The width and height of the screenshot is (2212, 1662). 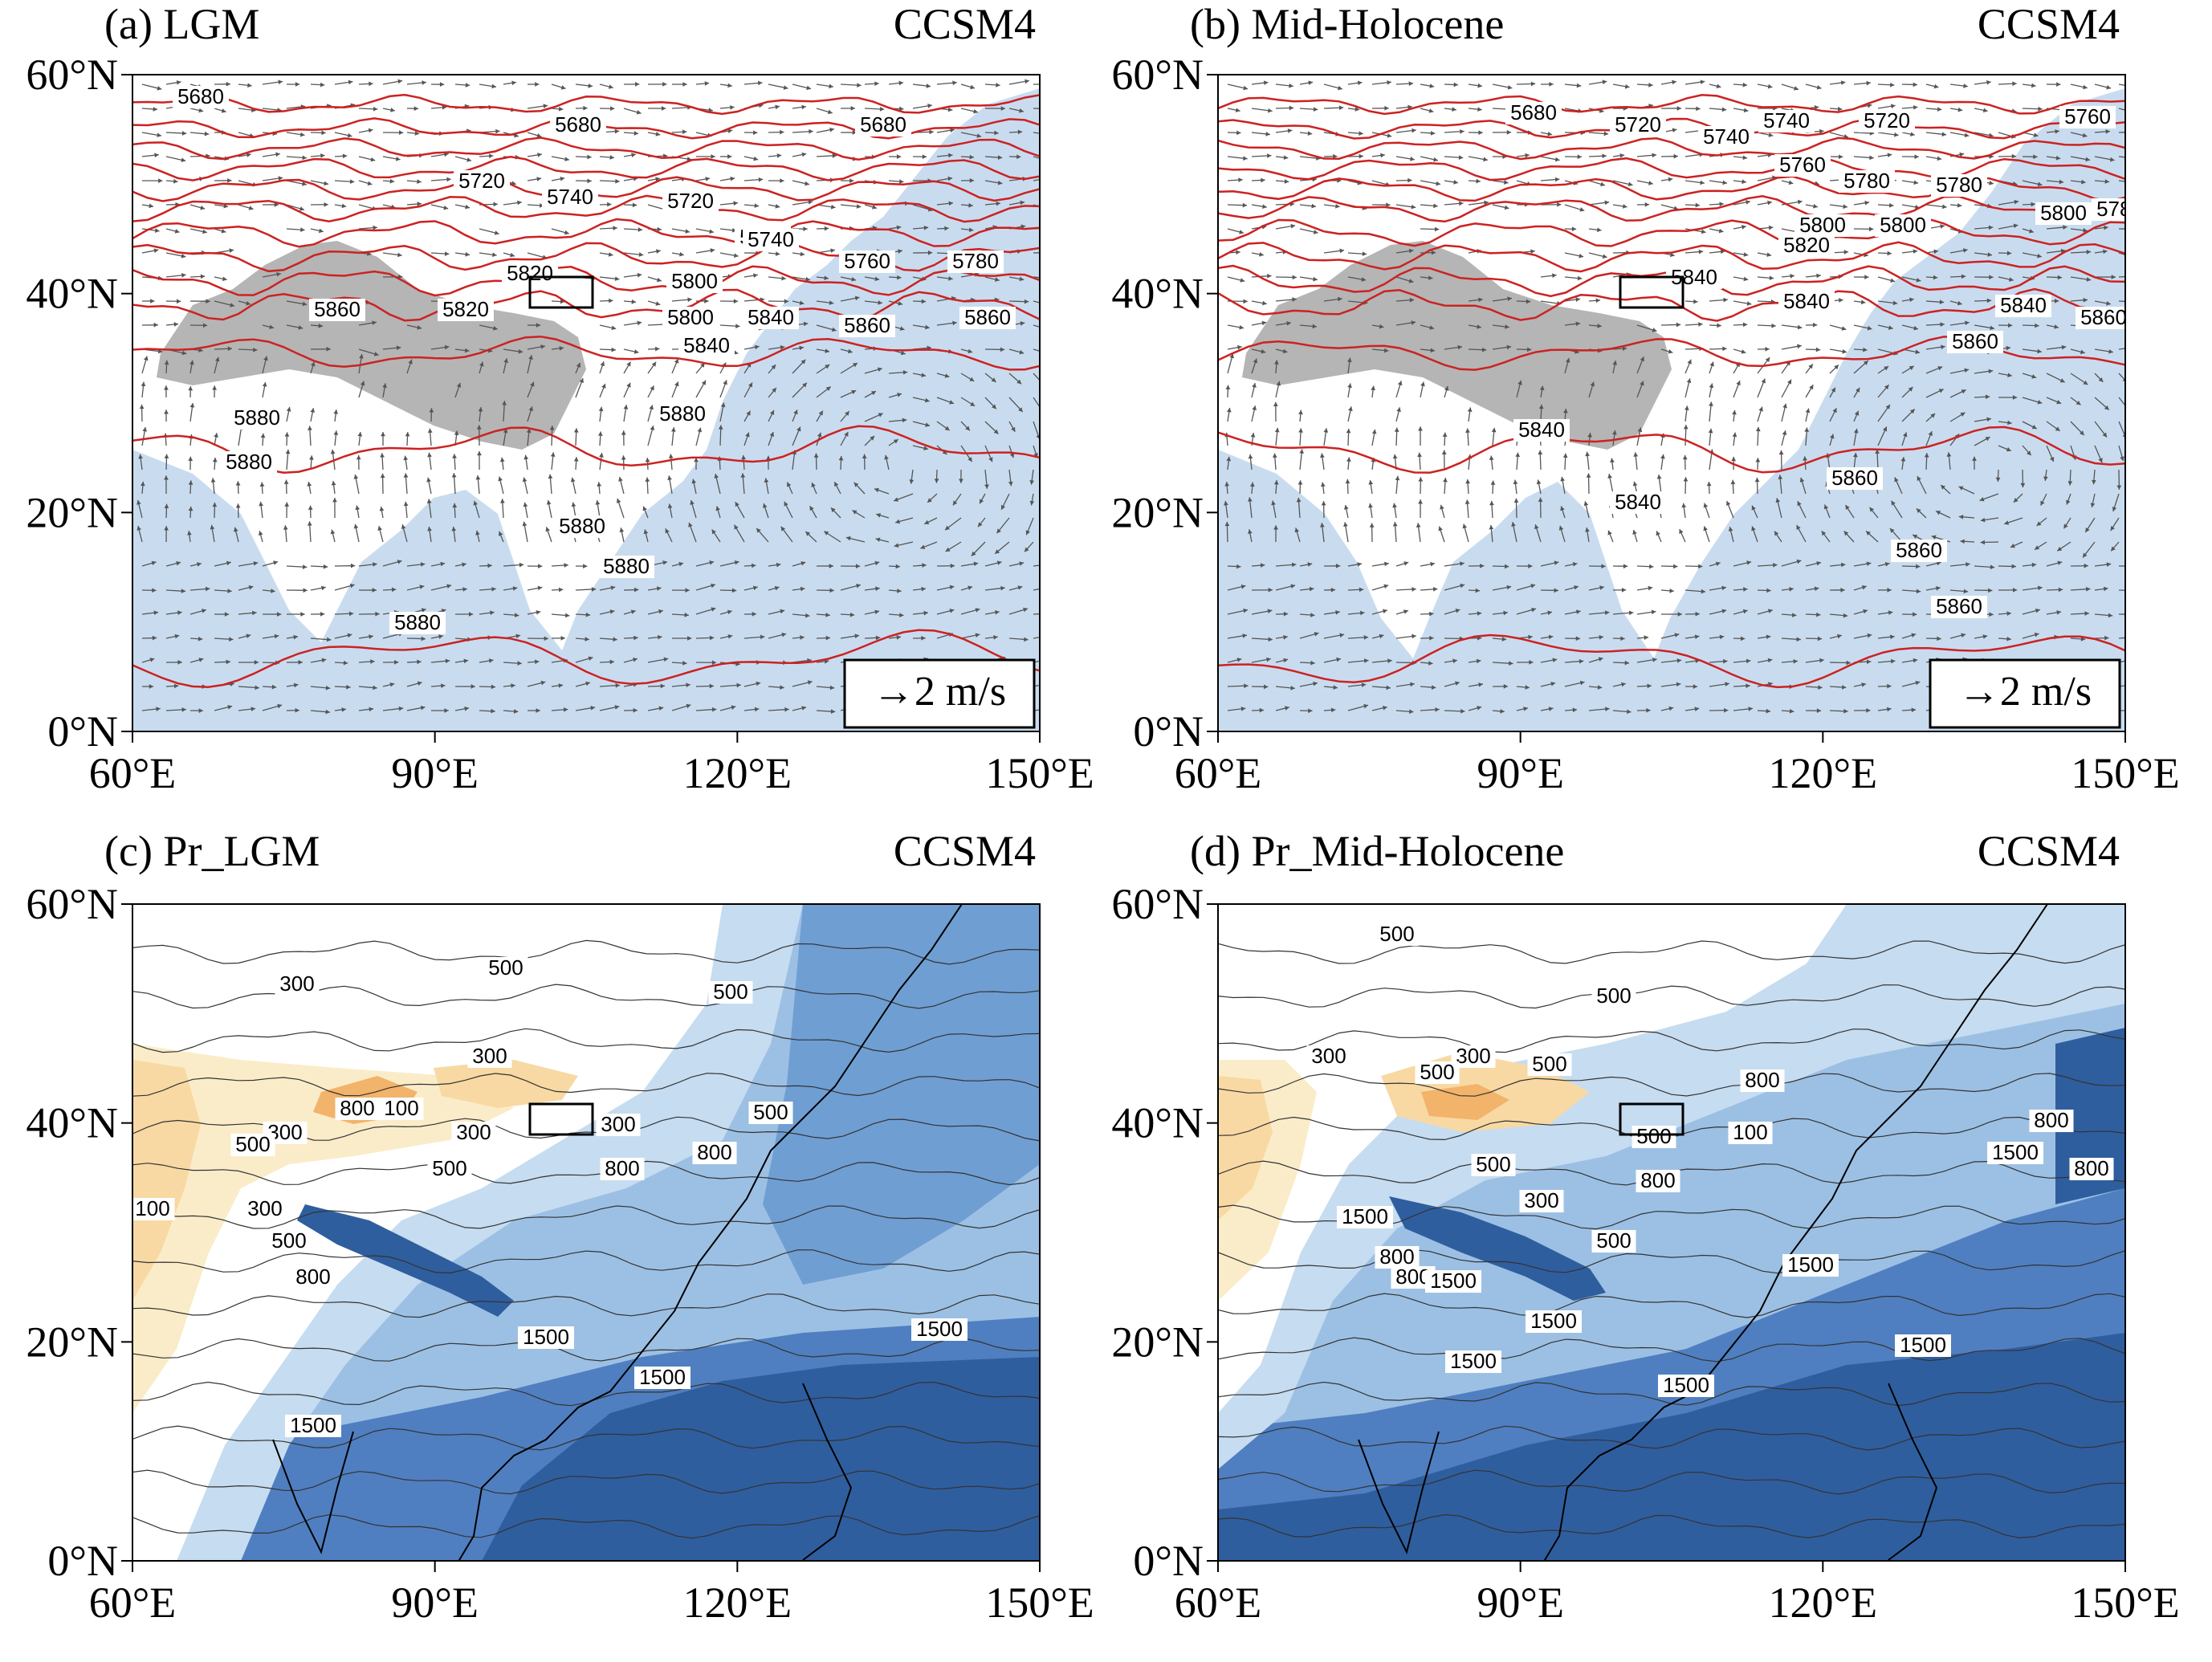 I want to click on contour-label: 5760, so click(x=2087, y=116).